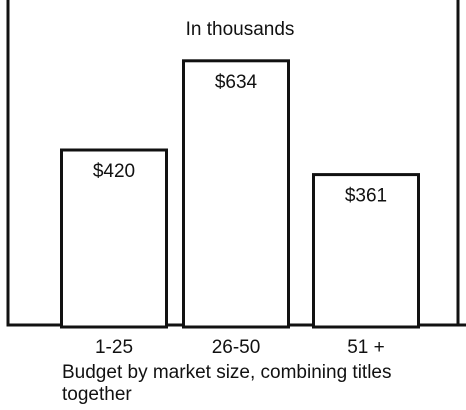 Image resolution: width=466 pixels, height=410 pixels. Describe the element at coordinates (114, 171) in the screenshot. I see `bar-value-label: $420` at that location.